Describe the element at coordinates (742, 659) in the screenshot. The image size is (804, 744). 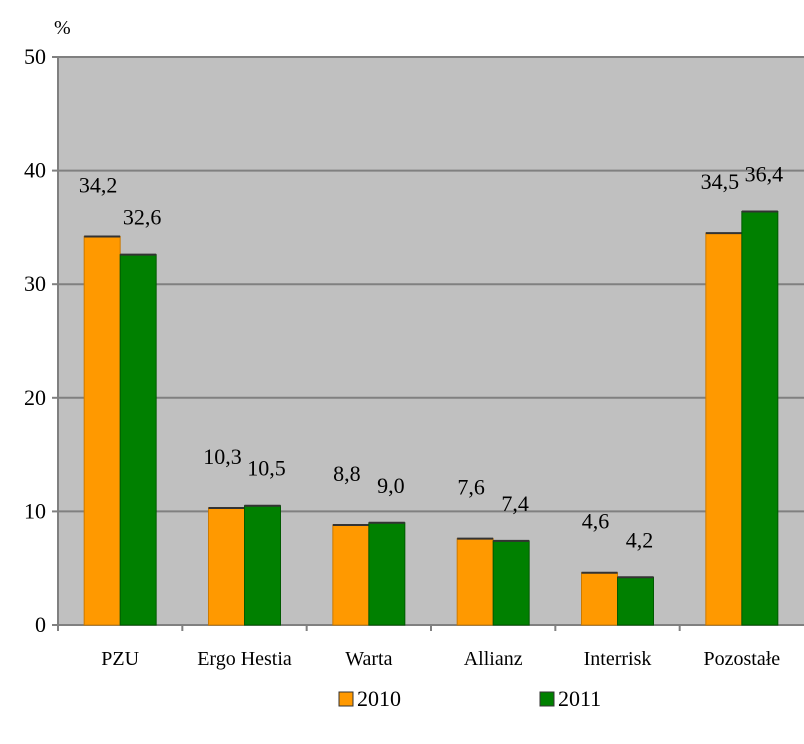
I see `category-label: Pozostałe` at that location.